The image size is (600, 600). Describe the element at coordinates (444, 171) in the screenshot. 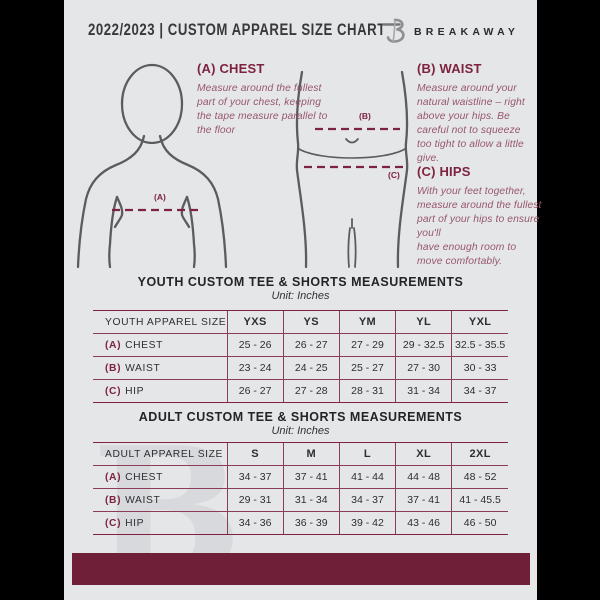

I see `hips-heading: (C) HIPS` at that location.